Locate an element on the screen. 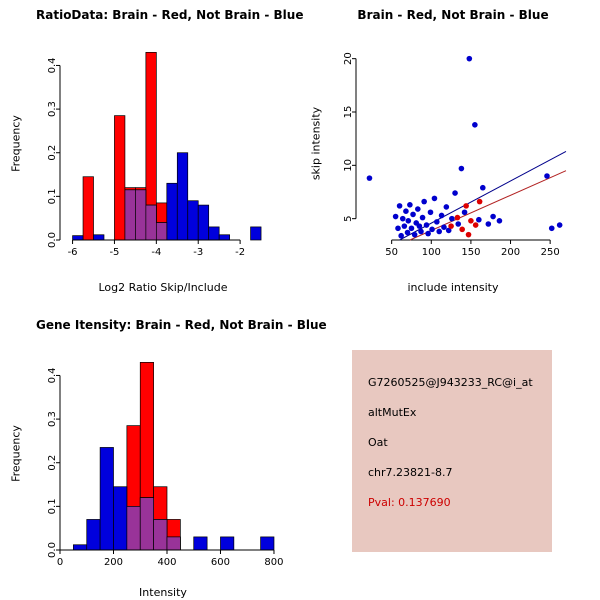 The height and width of the screenshot is (600, 600). y-tick-label: 0.4 is located at coordinates (52, 66).